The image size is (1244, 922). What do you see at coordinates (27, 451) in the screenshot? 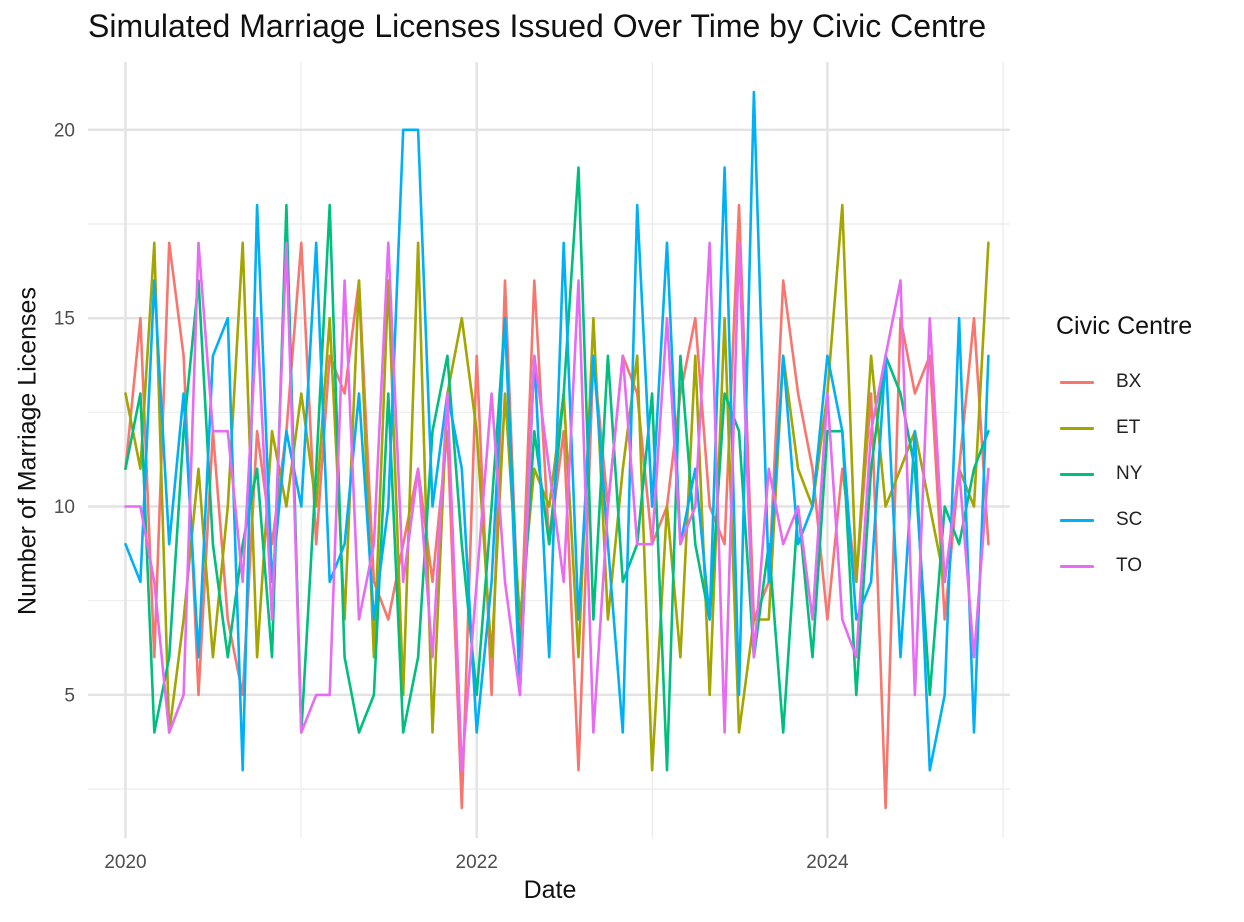
I see `y-axis-title: Number of Marriage Licenses` at bounding box center [27, 451].